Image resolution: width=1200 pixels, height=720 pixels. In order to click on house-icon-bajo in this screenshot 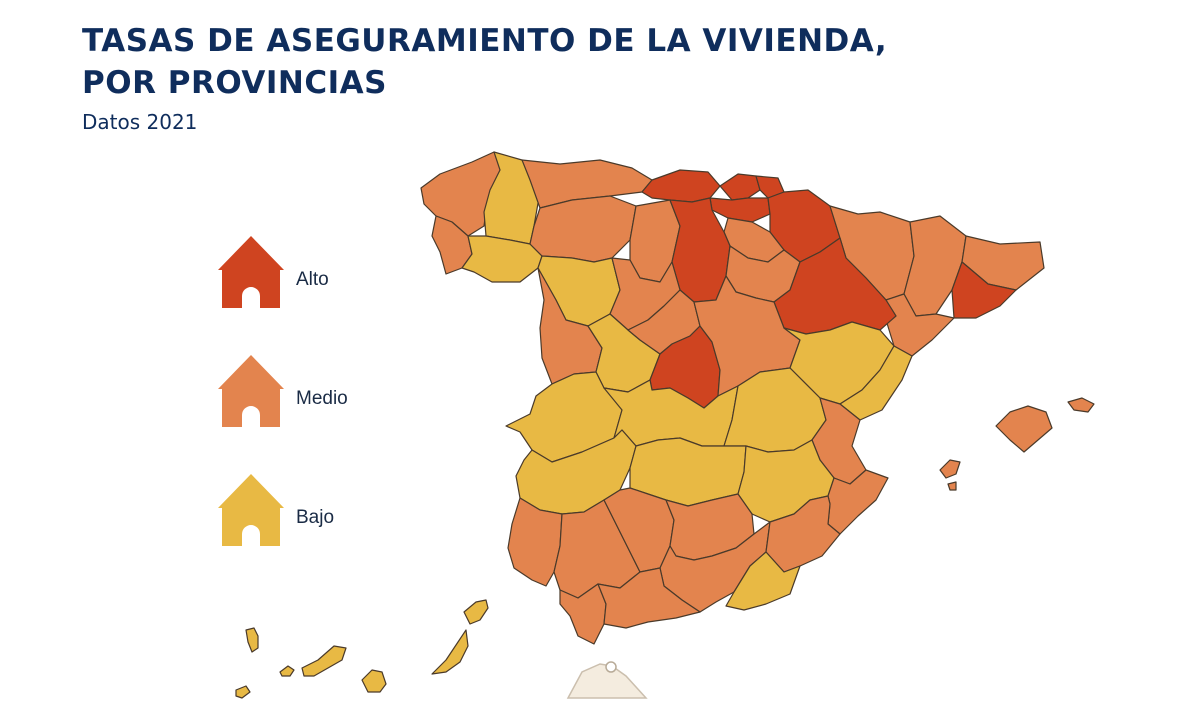, I will do `click(251, 510)`.